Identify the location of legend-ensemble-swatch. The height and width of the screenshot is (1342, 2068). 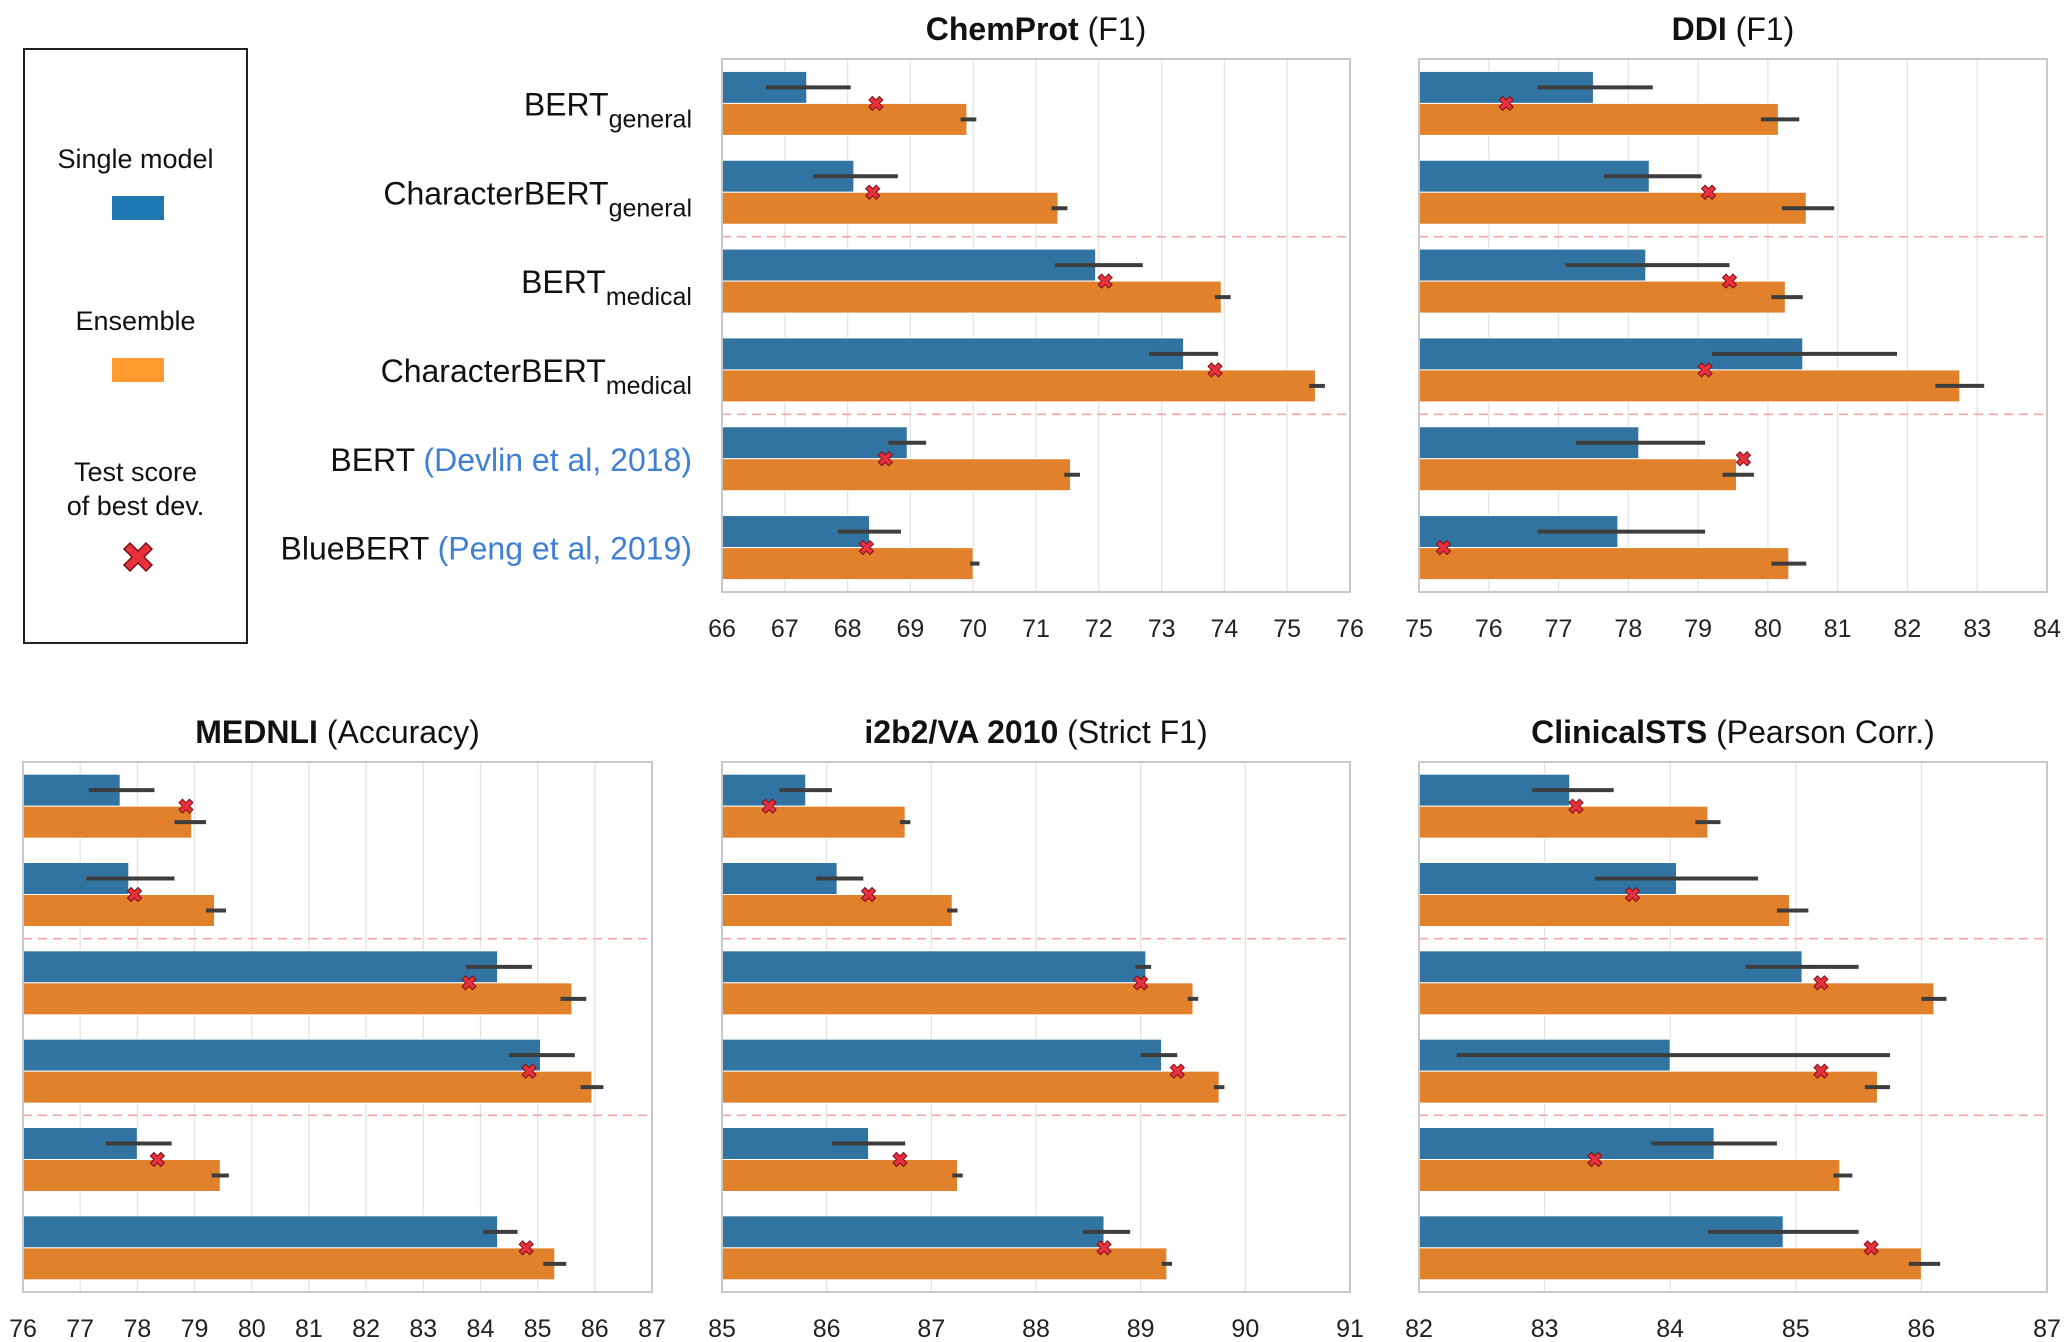
(138, 370).